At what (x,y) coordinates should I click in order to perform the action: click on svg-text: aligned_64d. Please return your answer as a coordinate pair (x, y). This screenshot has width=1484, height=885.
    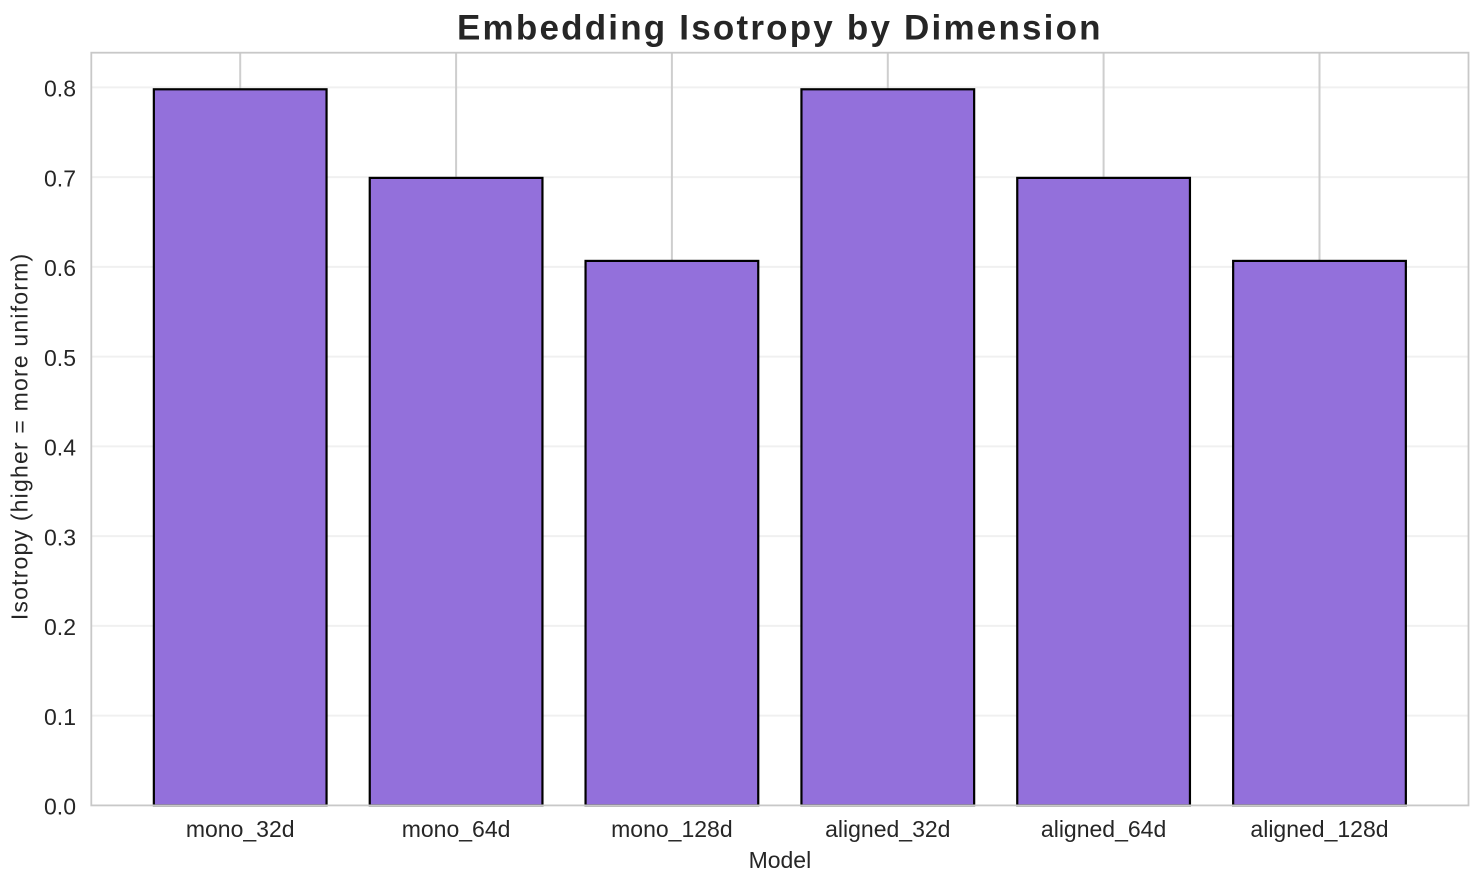
    Looking at the image, I should click on (1103, 829).